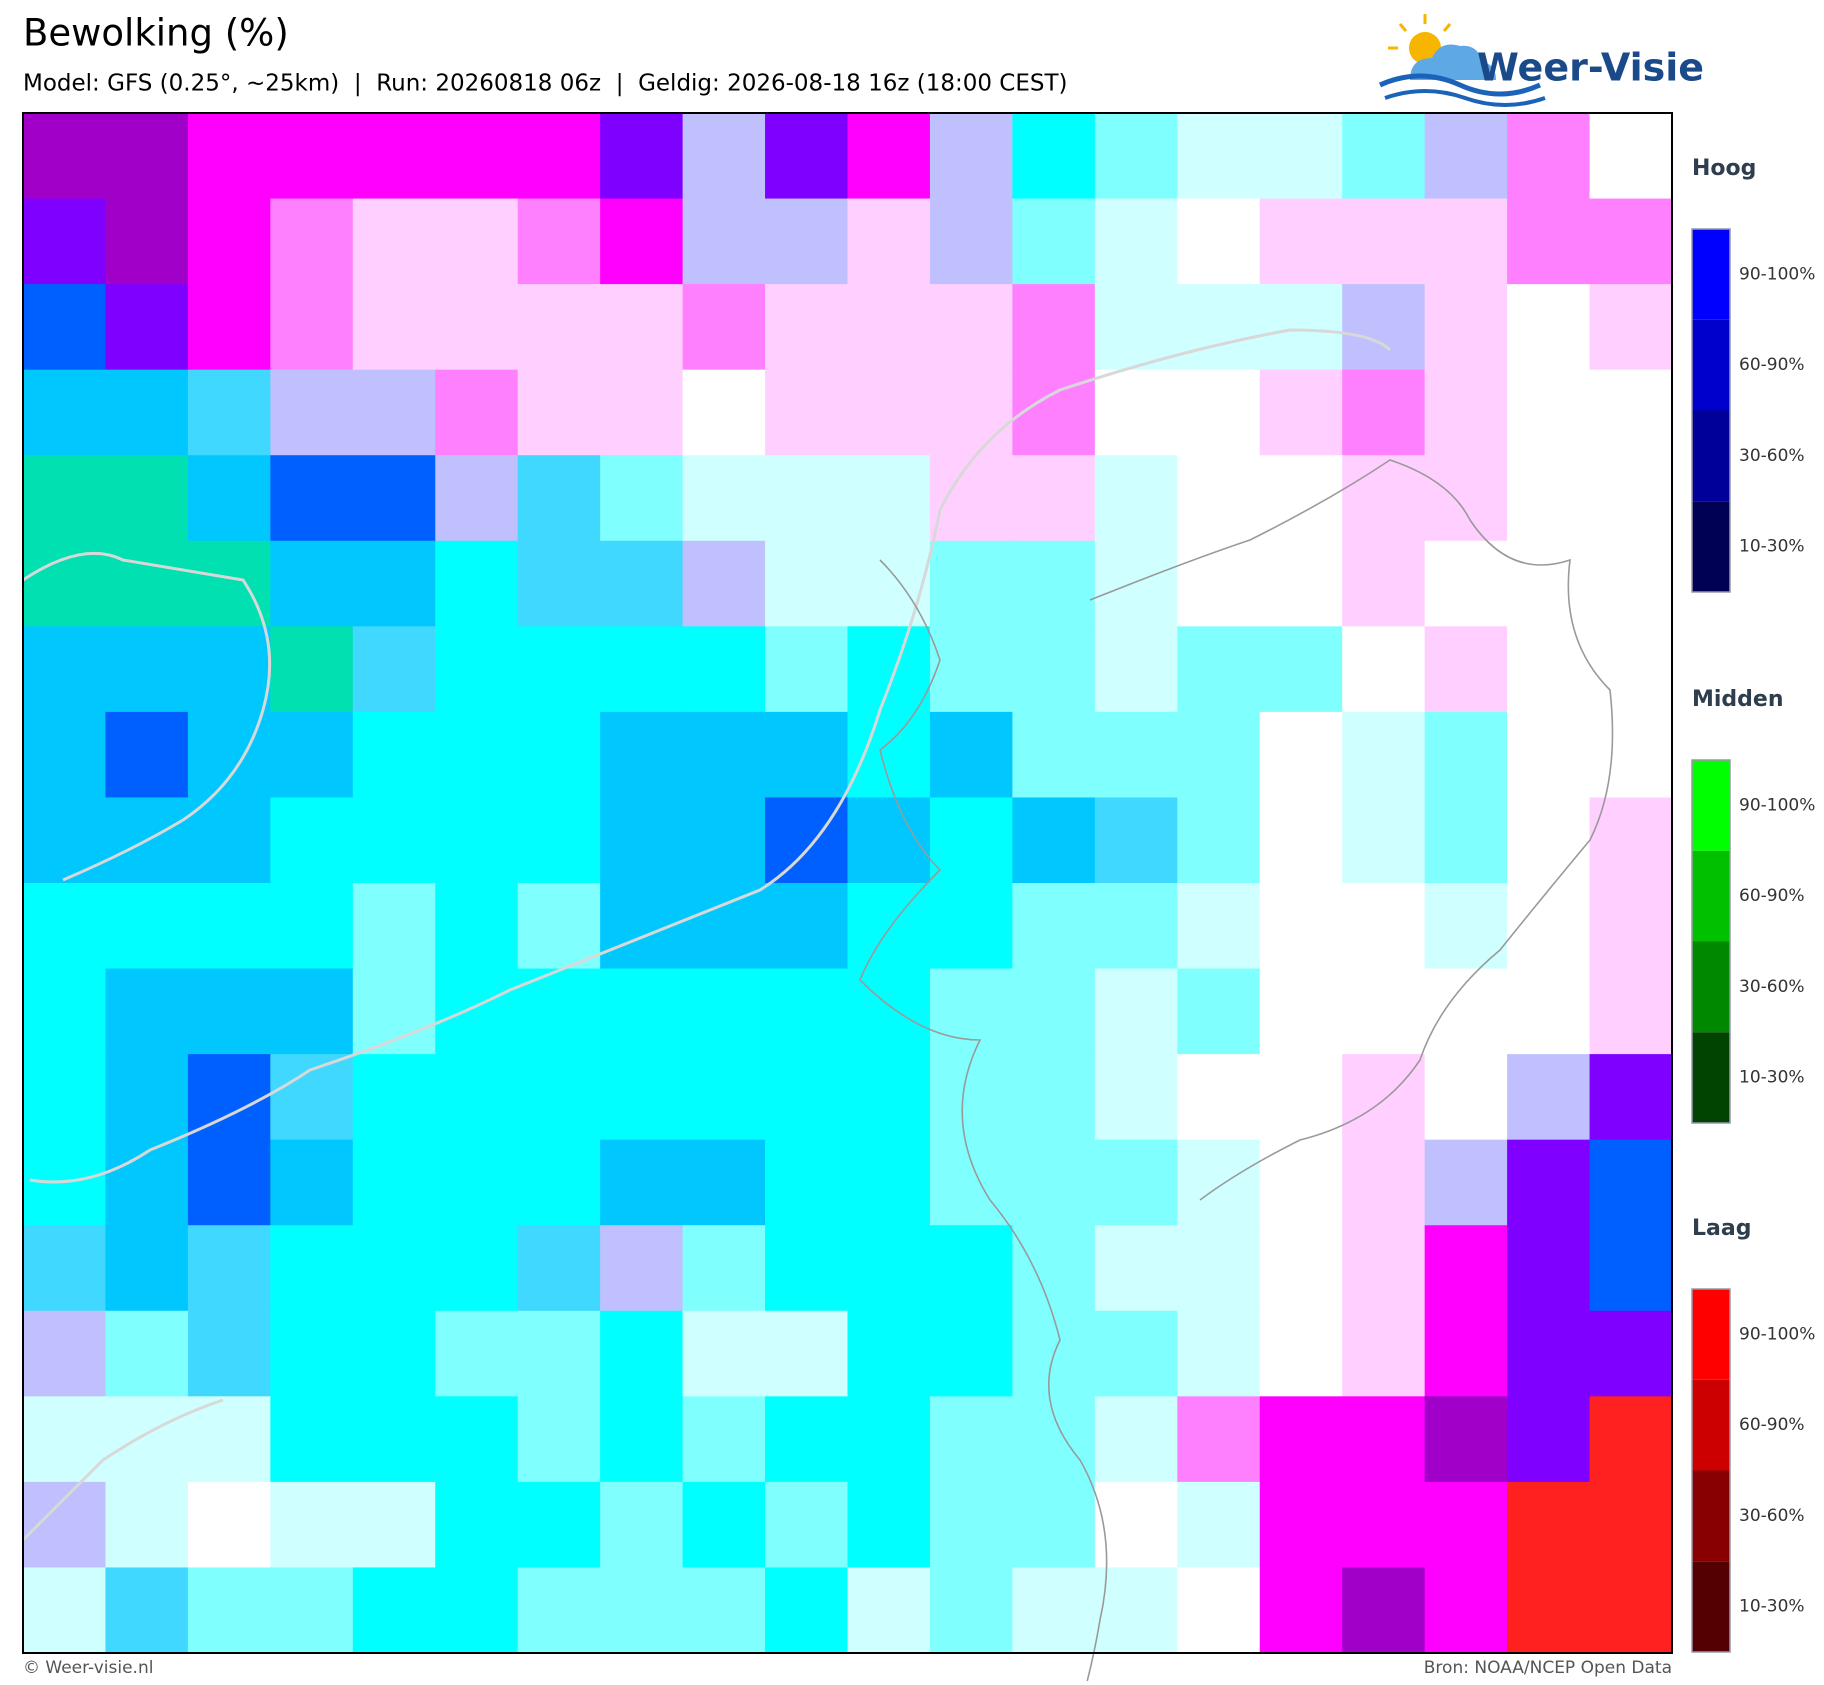 Image resolution: width=1824 pixels, height=1685 pixels. What do you see at coordinates (1777, 1334) in the screenshot?
I see `legend-label: 90-100%` at bounding box center [1777, 1334].